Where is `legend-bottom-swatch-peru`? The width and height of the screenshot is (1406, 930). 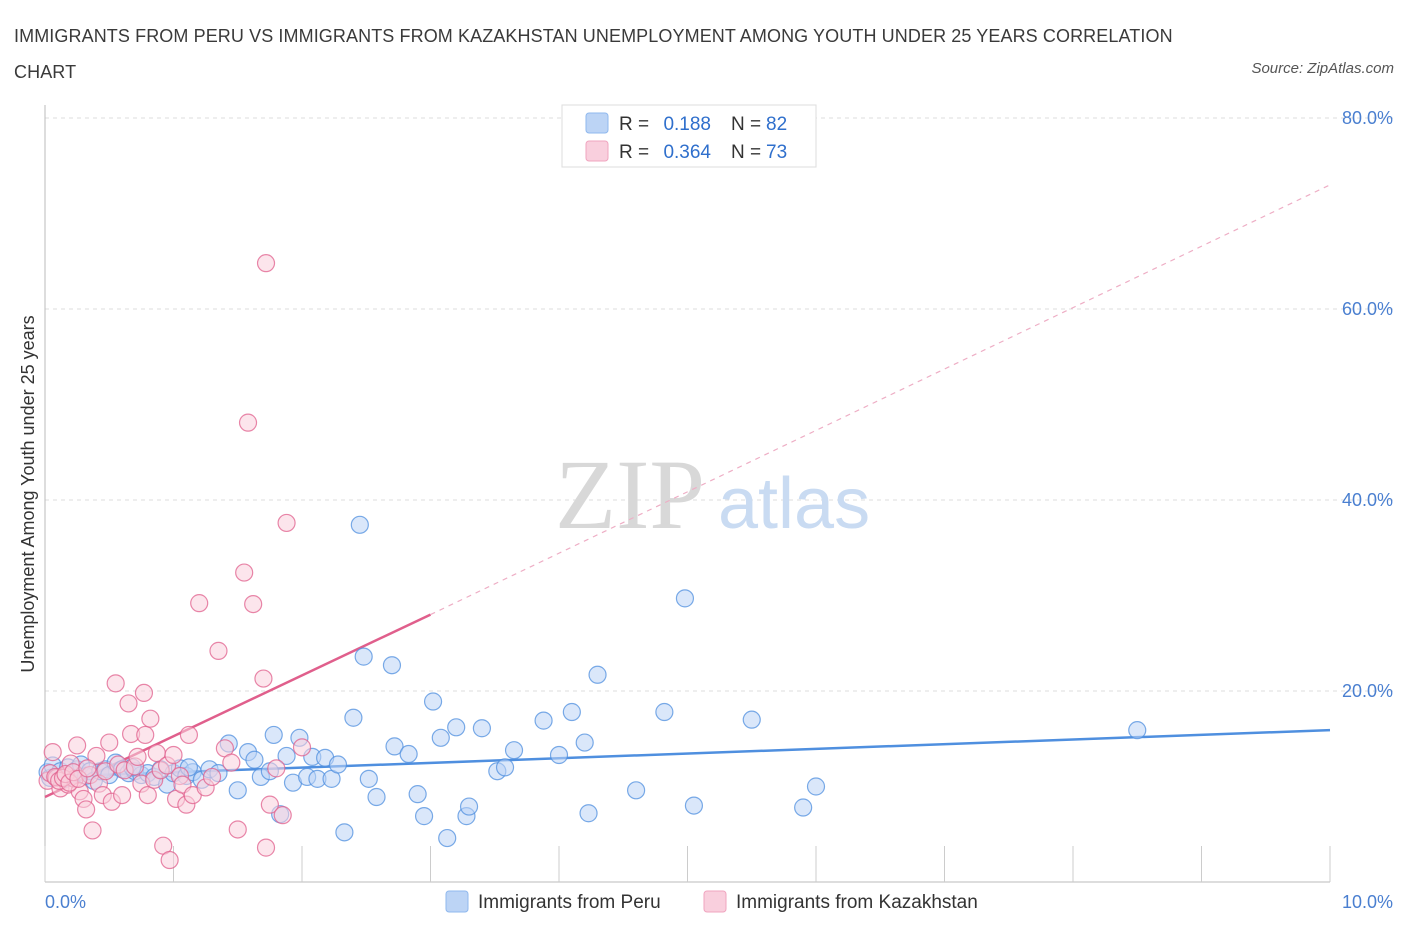 legend-bottom-swatch-peru is located at coordinates (457, 901).